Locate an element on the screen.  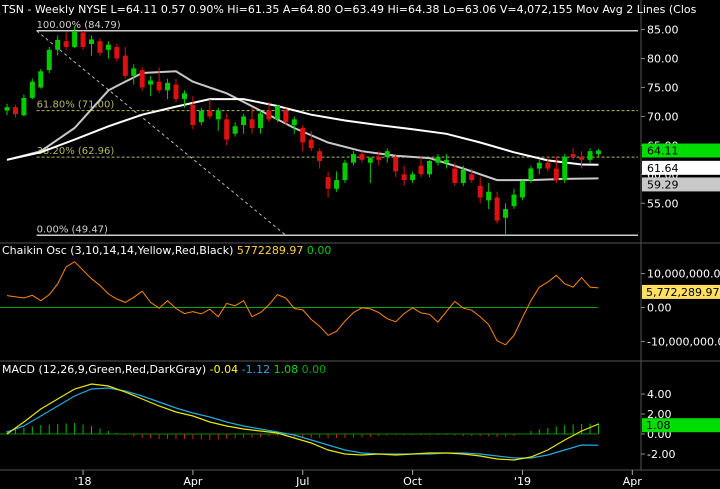
ma-fast-line is located at coordinates (302, 132).